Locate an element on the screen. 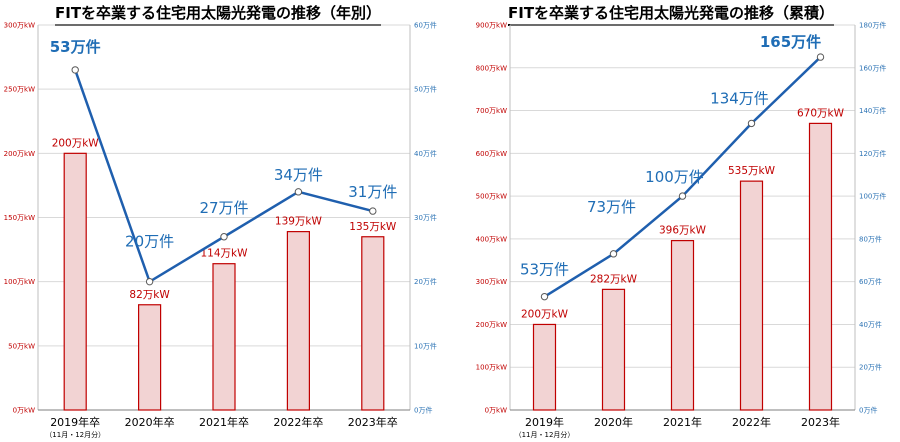 The height and width of the screenshot is (442, 900). x-tick-label: 2019年卒 is located at coordinates (75, 422).